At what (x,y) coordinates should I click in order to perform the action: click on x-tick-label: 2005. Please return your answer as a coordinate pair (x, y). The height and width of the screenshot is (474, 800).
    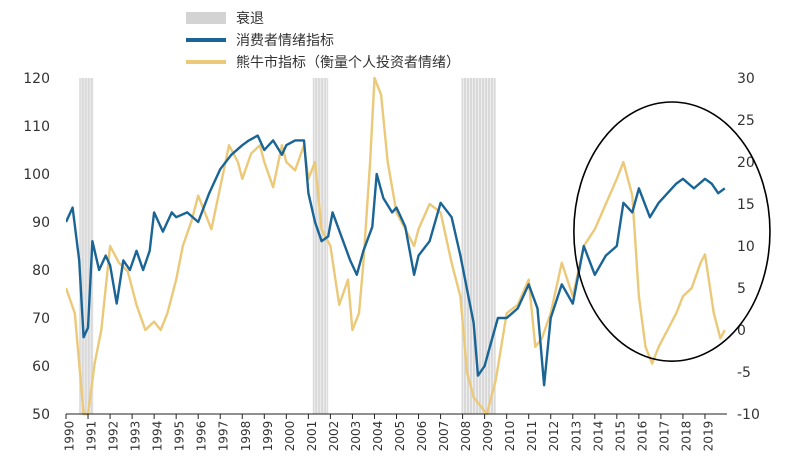
    Looking at the image, I should click on (400, 436).